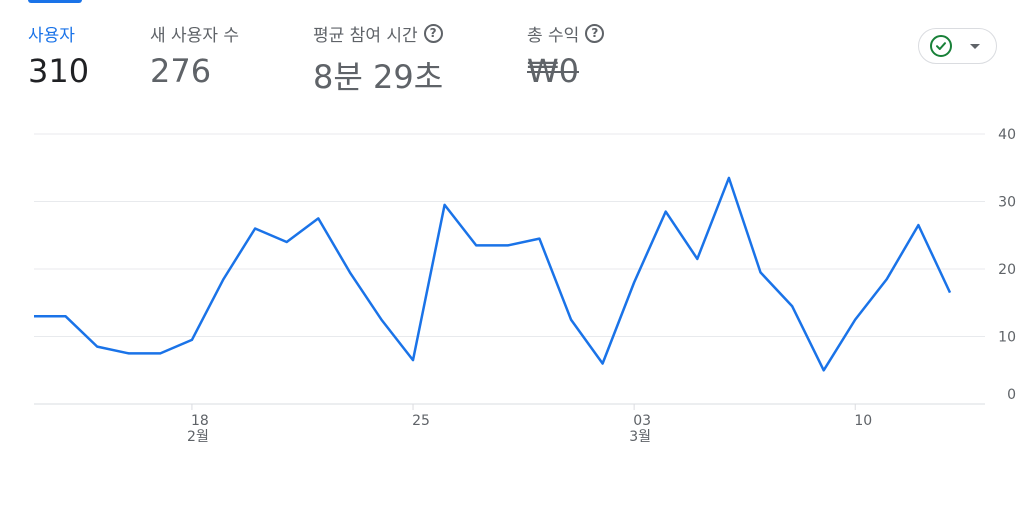 Image resolution: width=1024 pixels, height=520 pixels. What do you see at coordinates (55, 1) in the screenshot?
I see `active-tab-indicator` at bounding box center [55, 1].